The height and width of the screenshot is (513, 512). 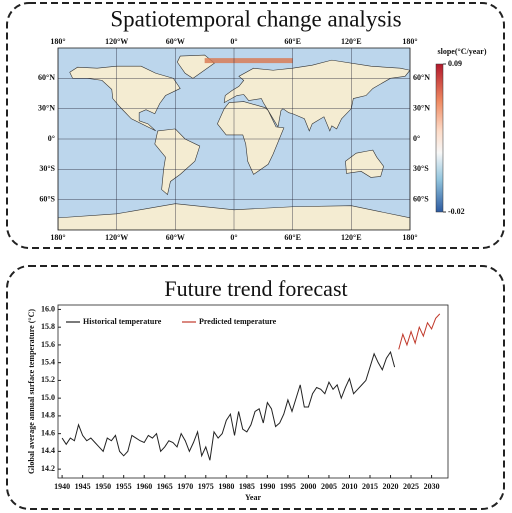 I want to click on y-tick-label: 15.2, so click(x=48, y=379).